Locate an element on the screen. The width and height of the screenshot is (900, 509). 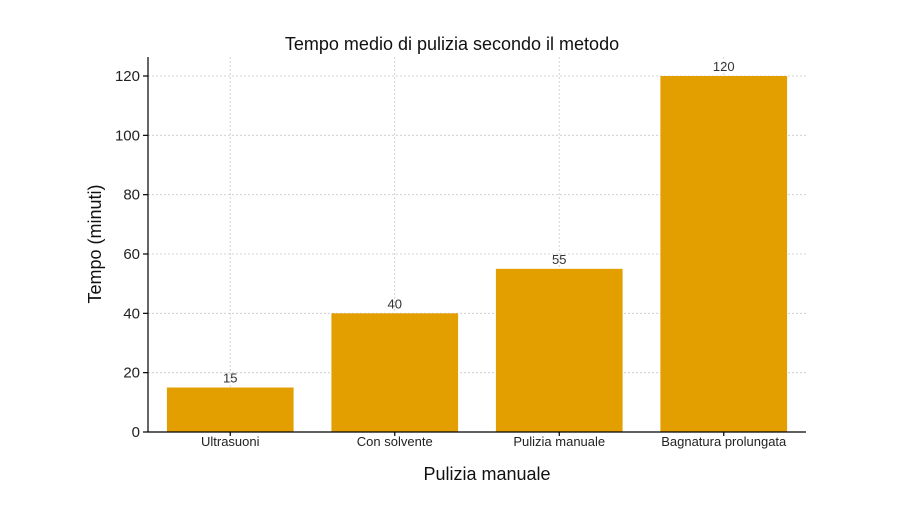
y-tick-label: 20 is located at coordinates (131, 373).